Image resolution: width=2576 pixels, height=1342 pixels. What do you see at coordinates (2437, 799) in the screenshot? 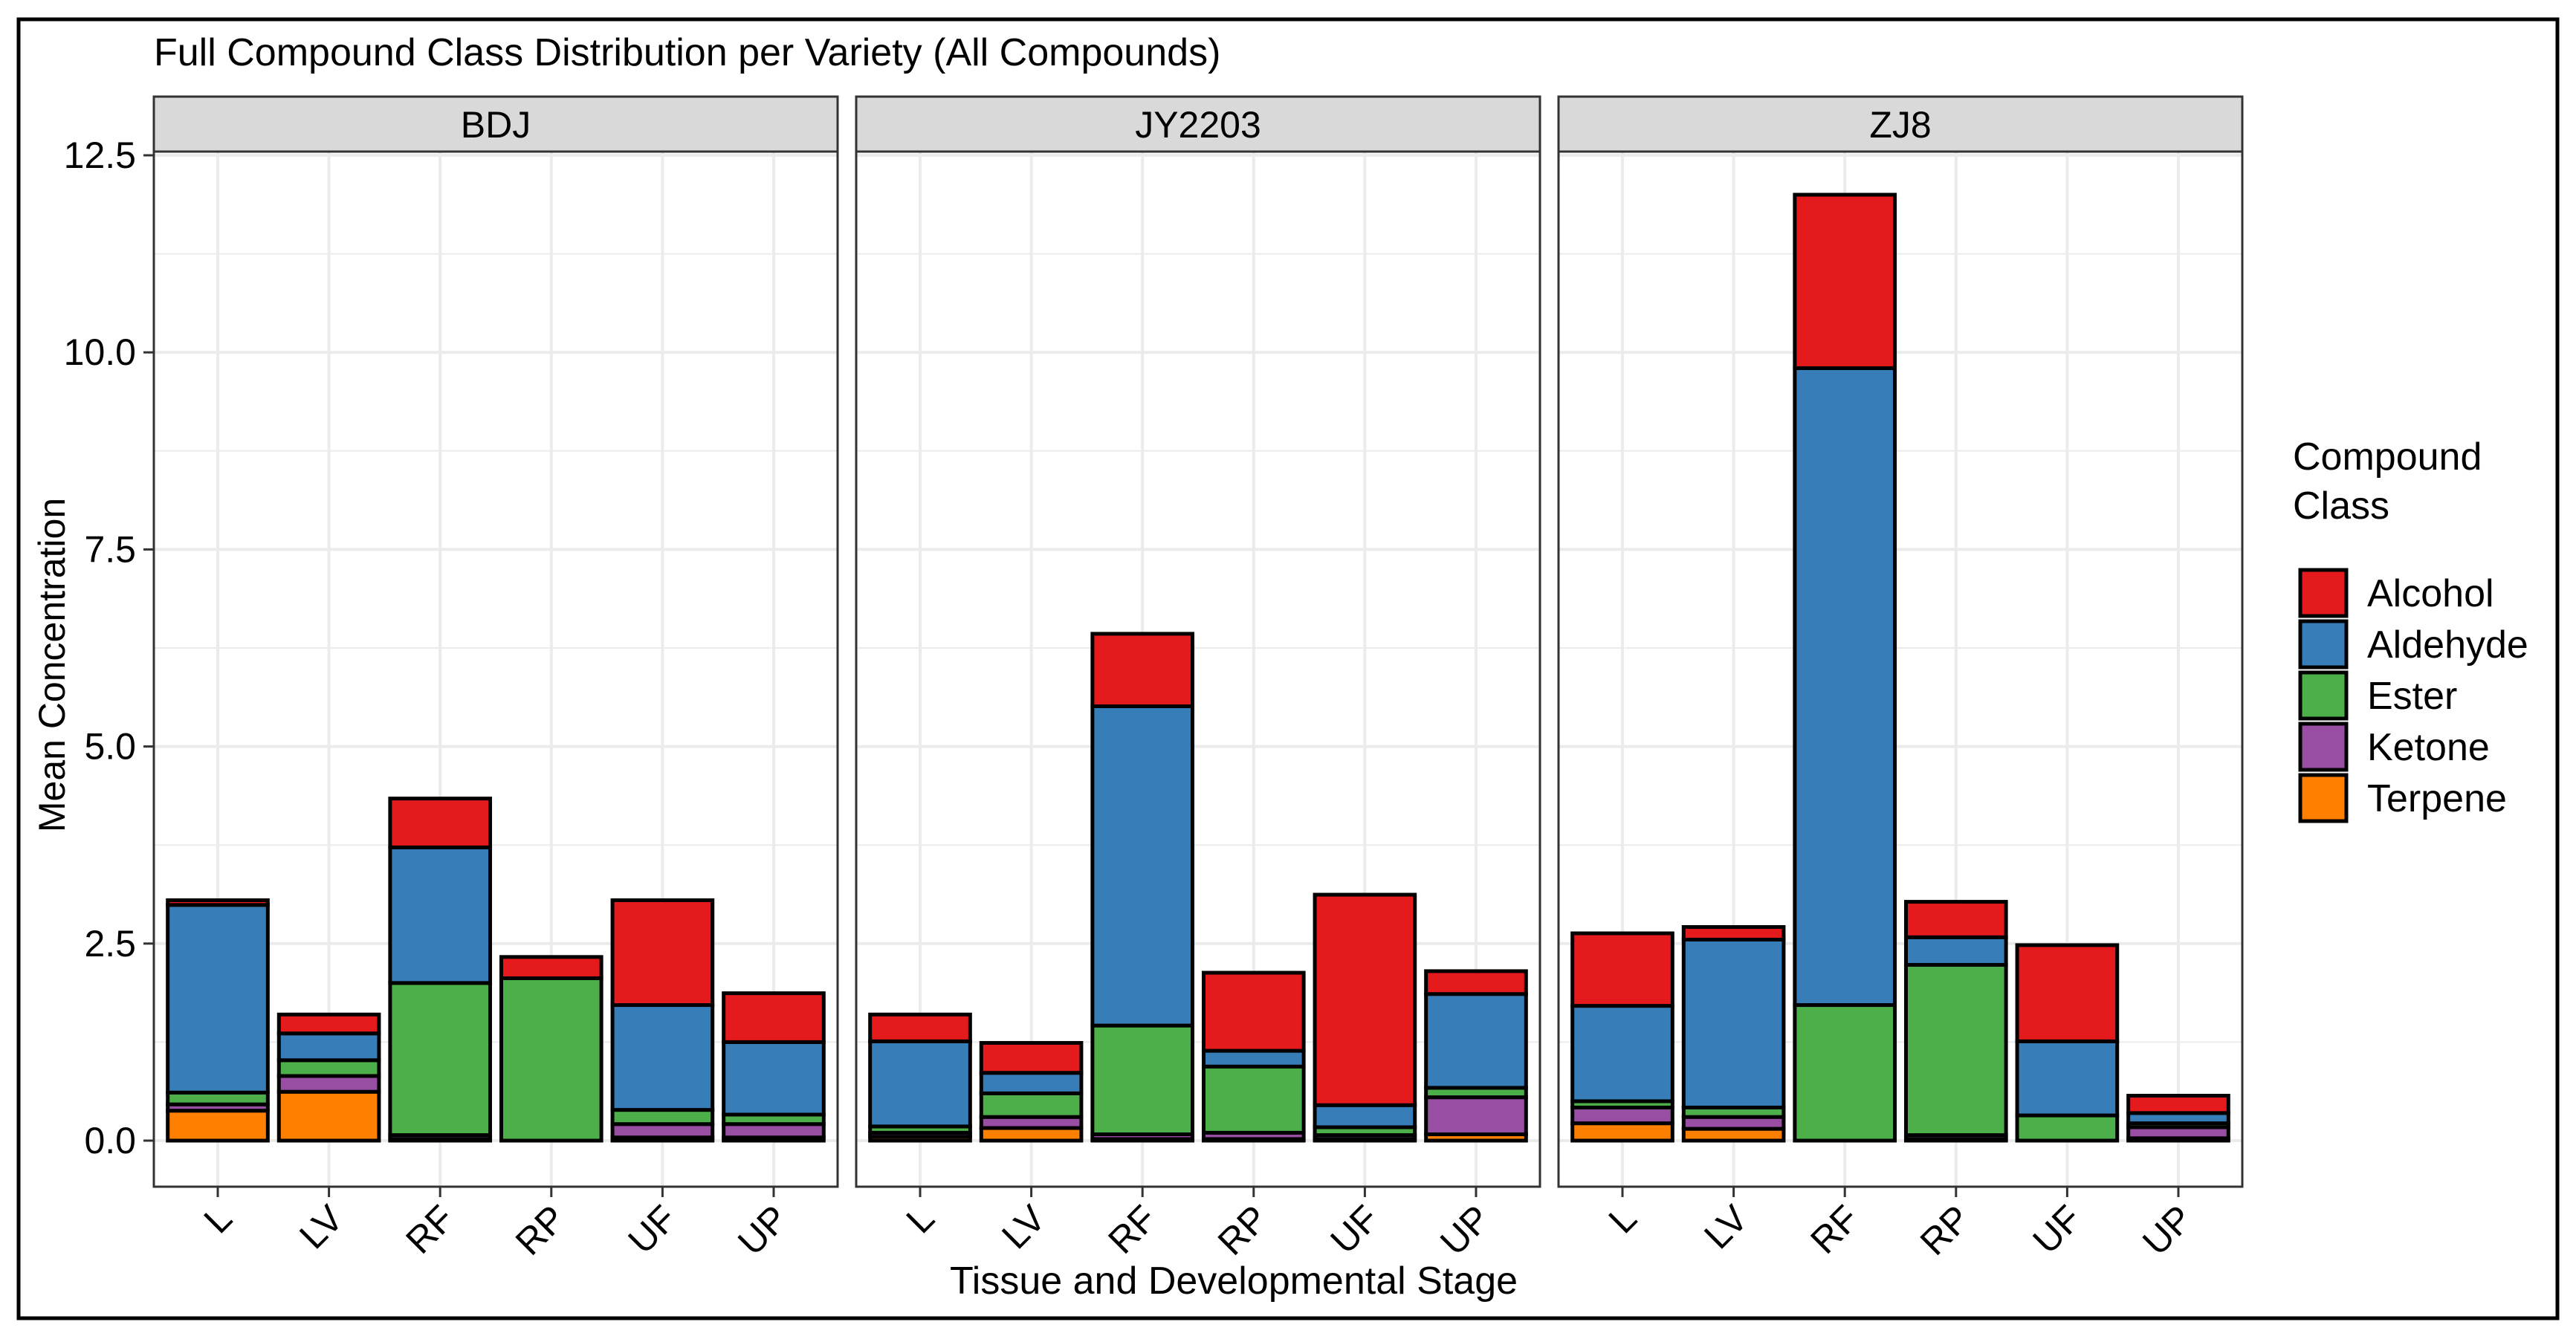
I see `legend-label: Terpene` at bounding box center [2437, 799].